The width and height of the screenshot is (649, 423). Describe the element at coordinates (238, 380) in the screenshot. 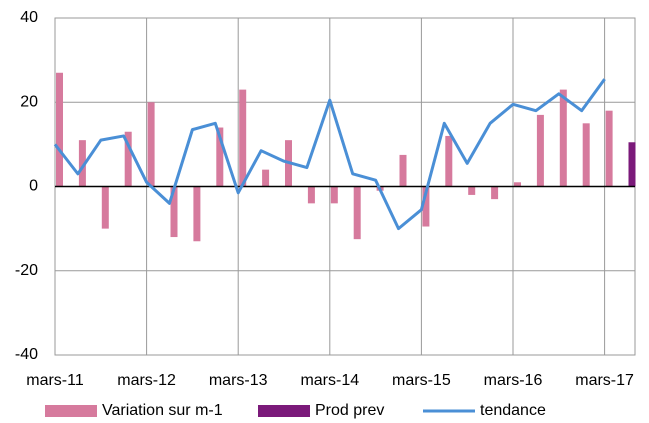

I see `x-tick-label: mars-13` at that location.